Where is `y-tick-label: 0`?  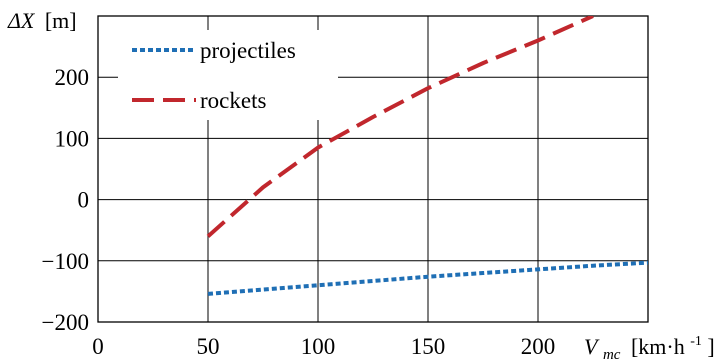 y-tick-label: 0 is located at coordinates (84, 200).